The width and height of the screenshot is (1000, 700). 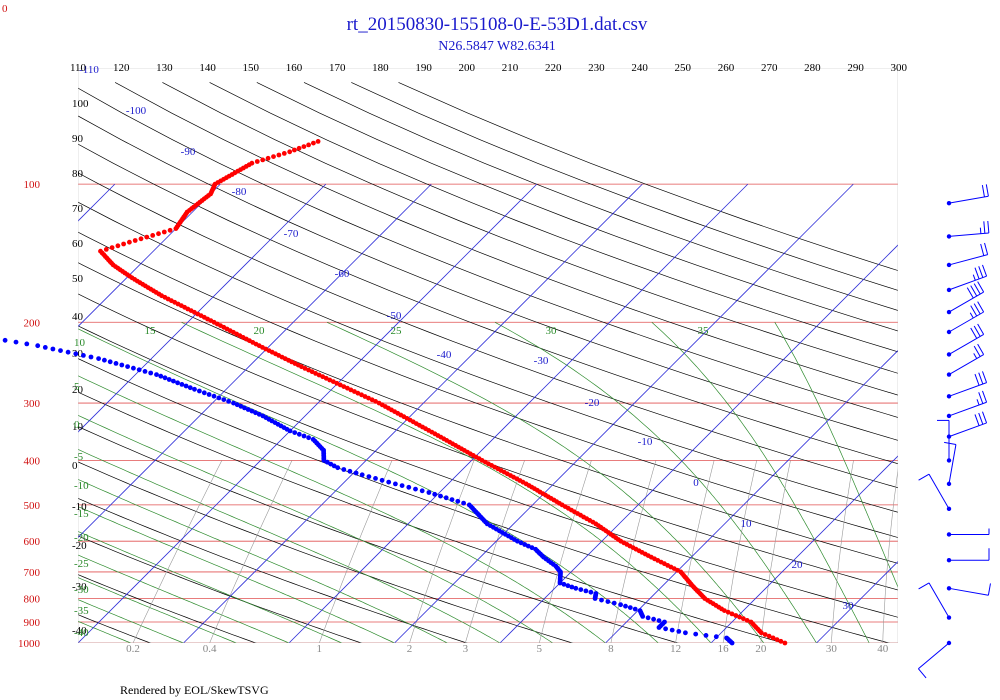 What do you see at coordinates (78, 68) in the screenshot?
I see `theta-top-label: 110` at bounding box center [78, 68].